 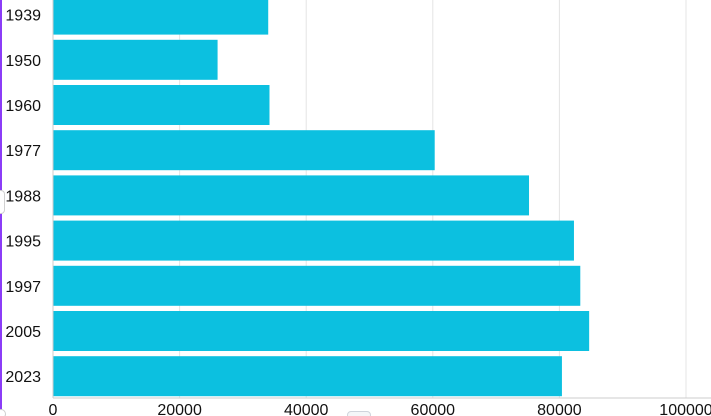 I want to click on x-tick-label: 80000, so click(x=559, y=409).